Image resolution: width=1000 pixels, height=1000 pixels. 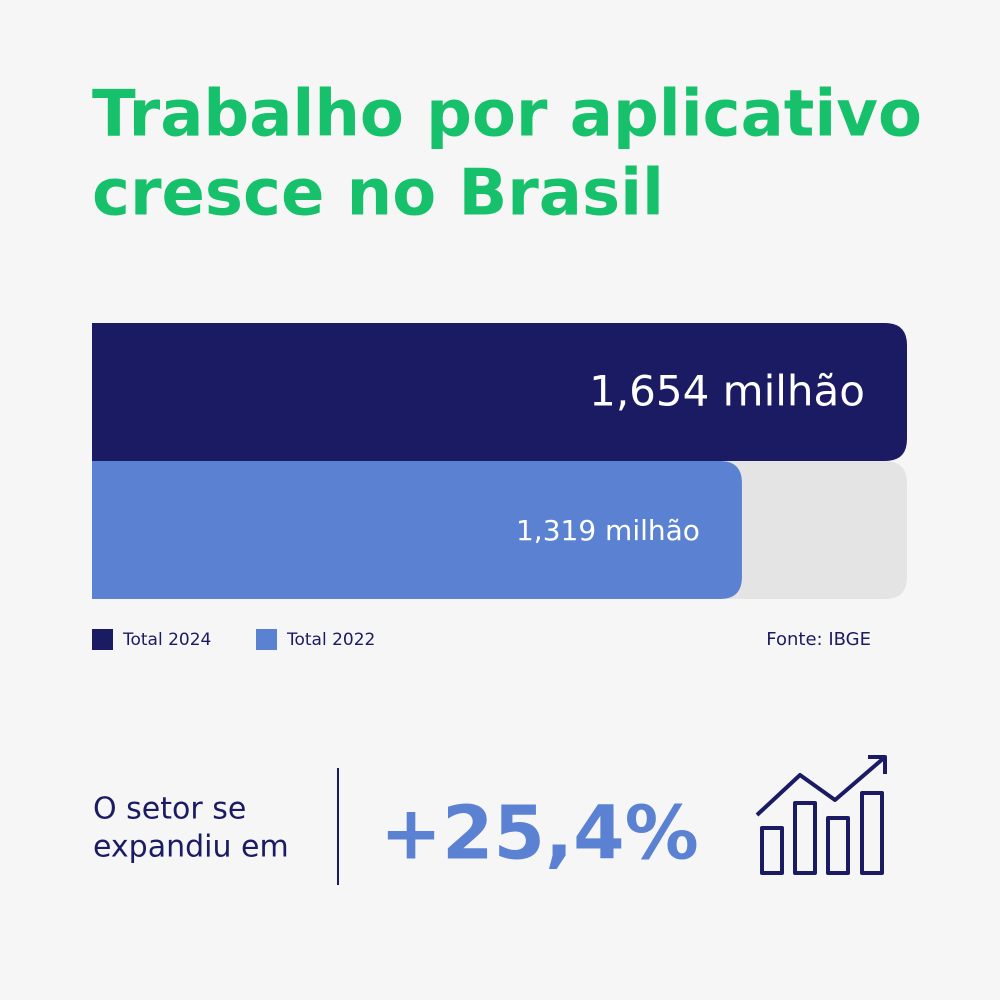 What do you see at coordinates (378, 194) in the screenshot?
I see `chart-title: cresce no Brasil` at bounding box center [378, 194].